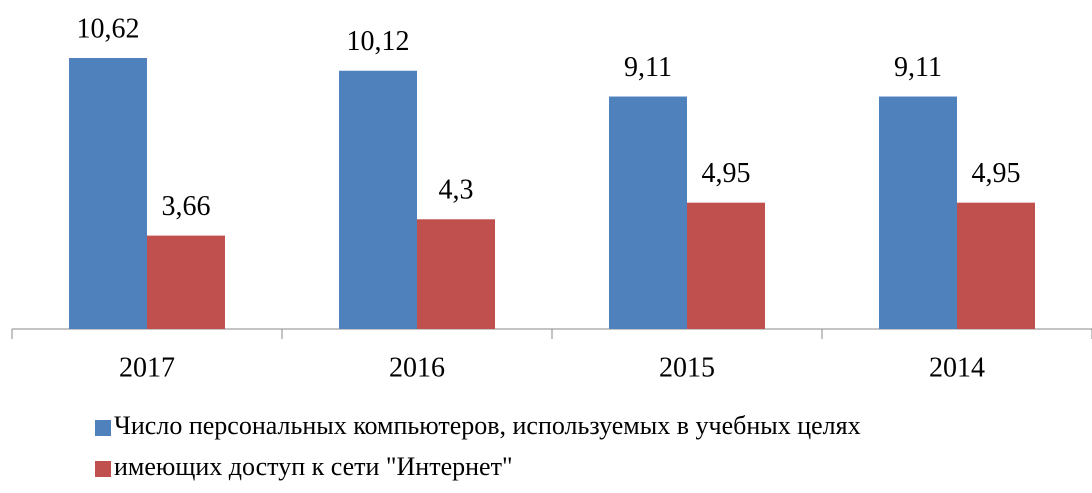  Describe the element at coordinates (313, 466) in the screenshot. I see `legend-label: имеющих доступ к сети "Интернет"` at that location.